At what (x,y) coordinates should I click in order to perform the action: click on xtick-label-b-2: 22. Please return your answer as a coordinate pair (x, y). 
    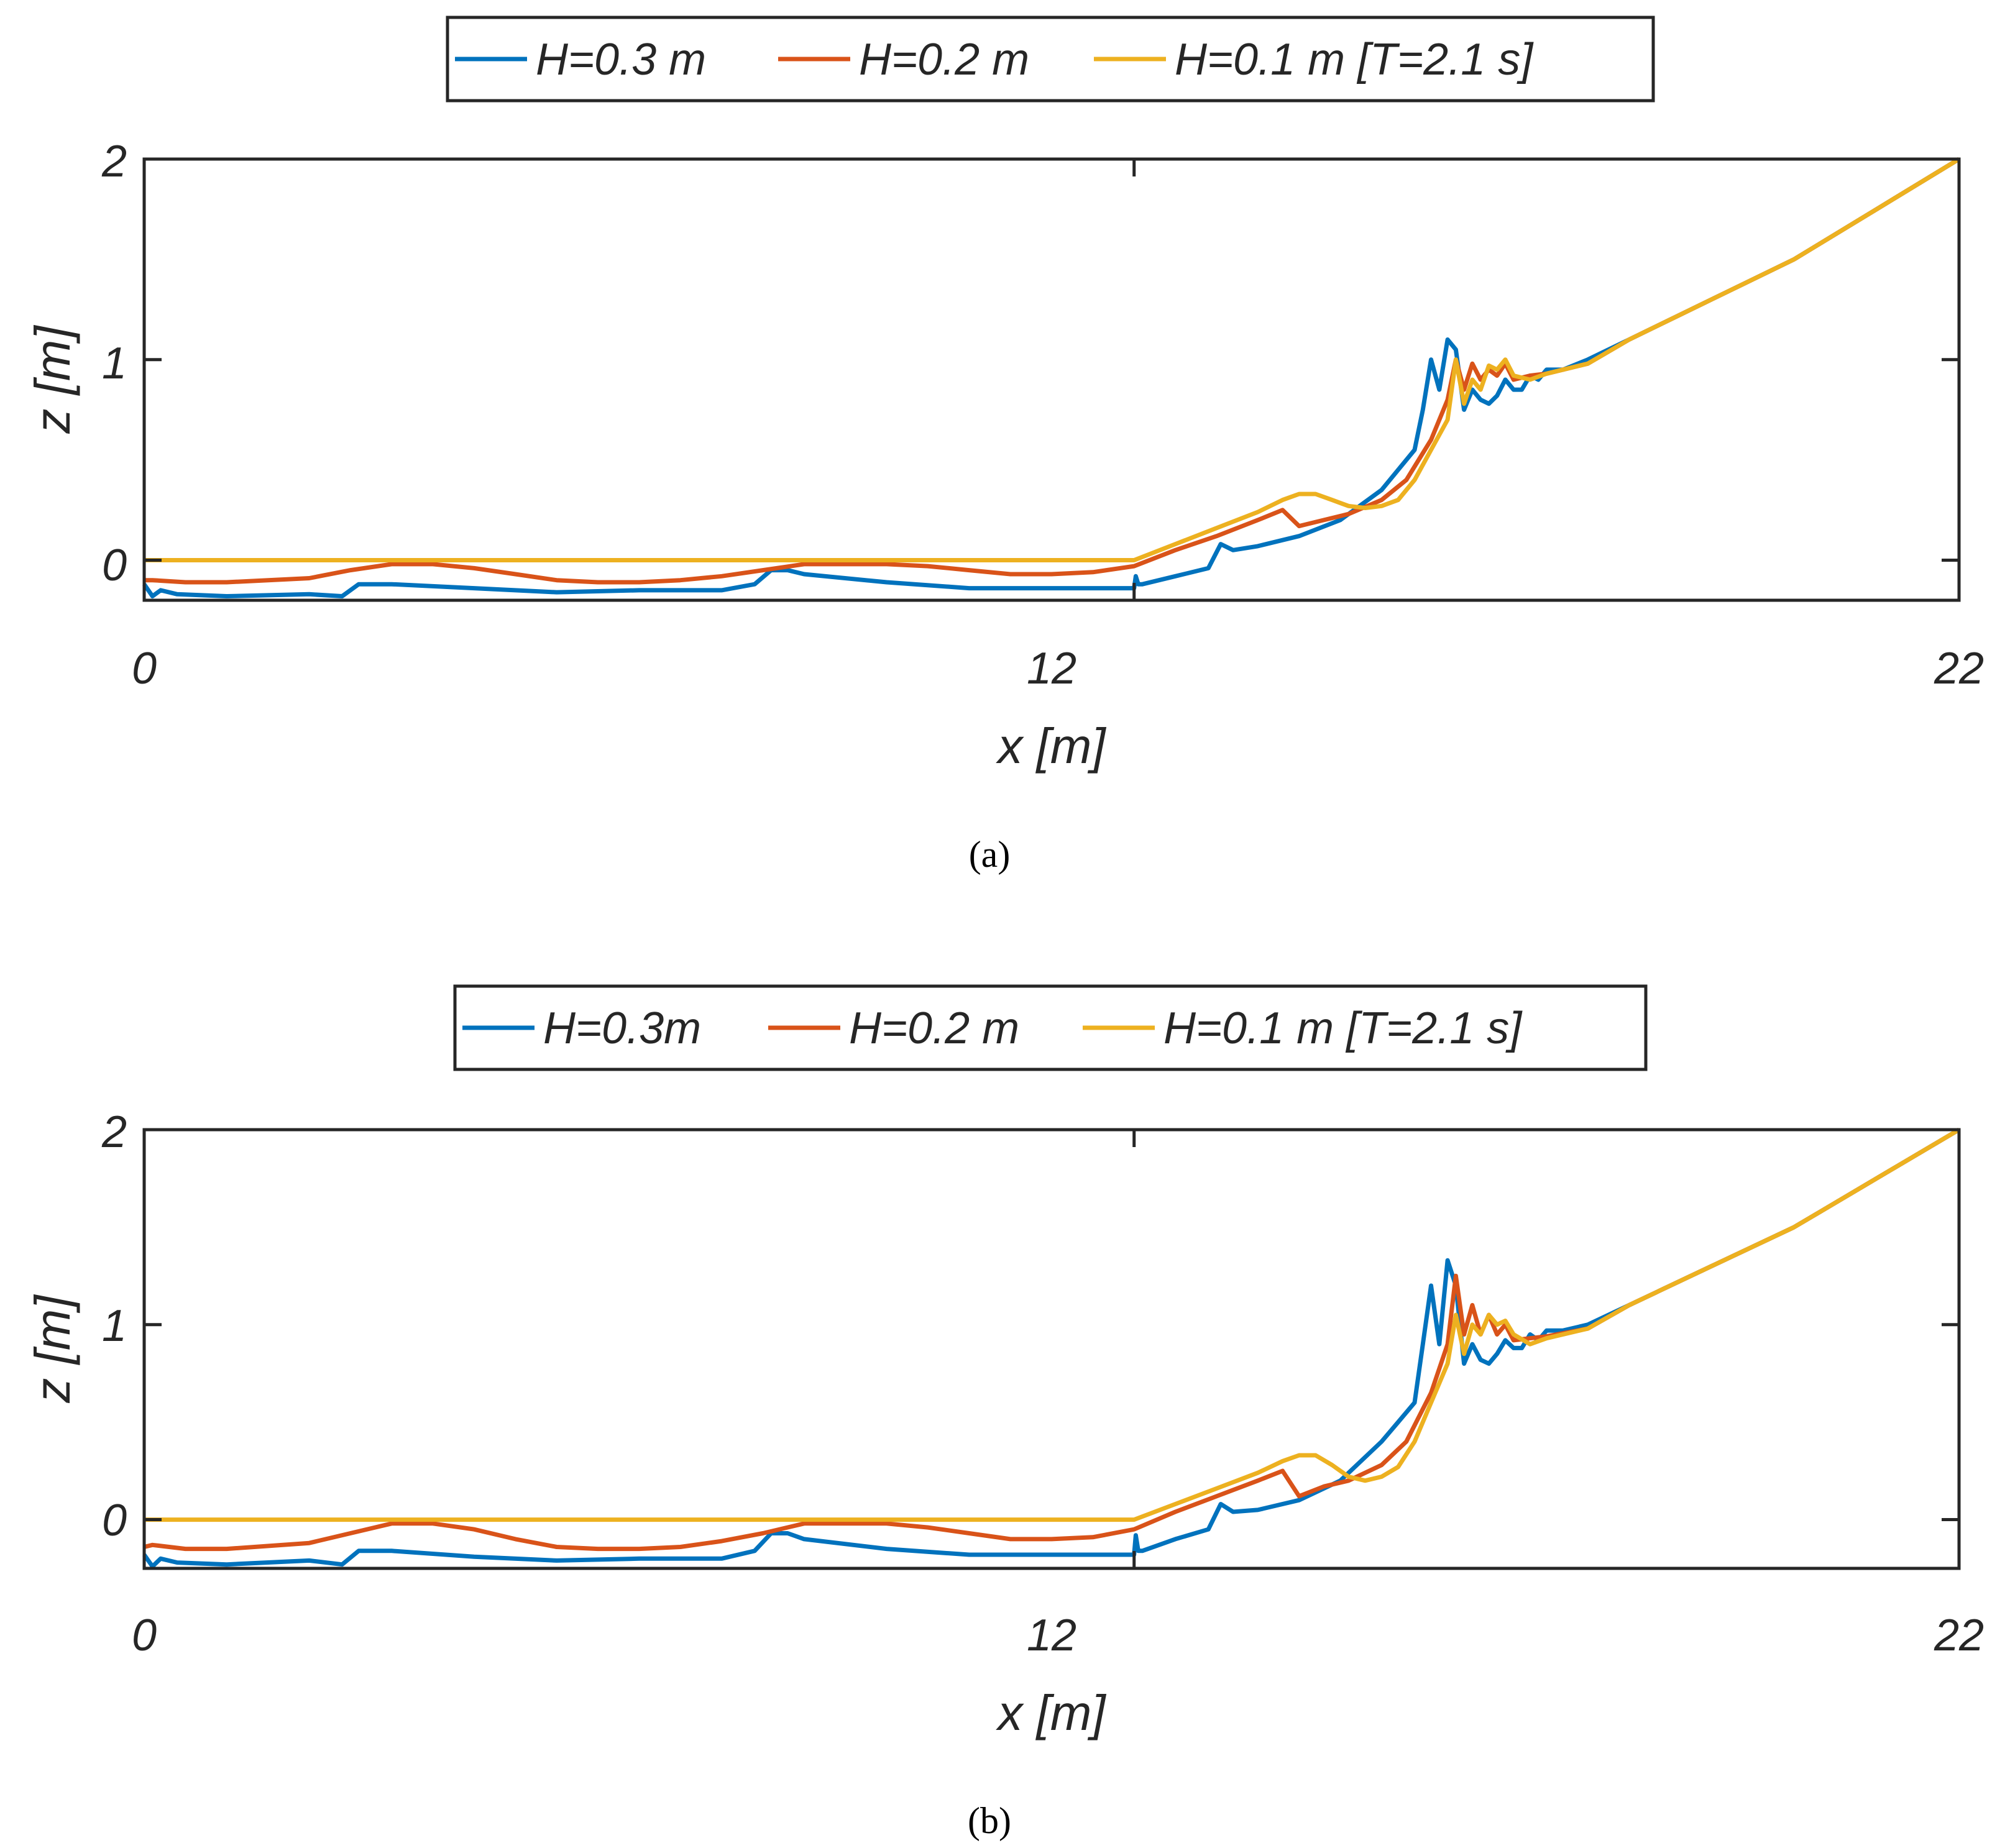
    Looking at the image, I should click on (1959, 1635).